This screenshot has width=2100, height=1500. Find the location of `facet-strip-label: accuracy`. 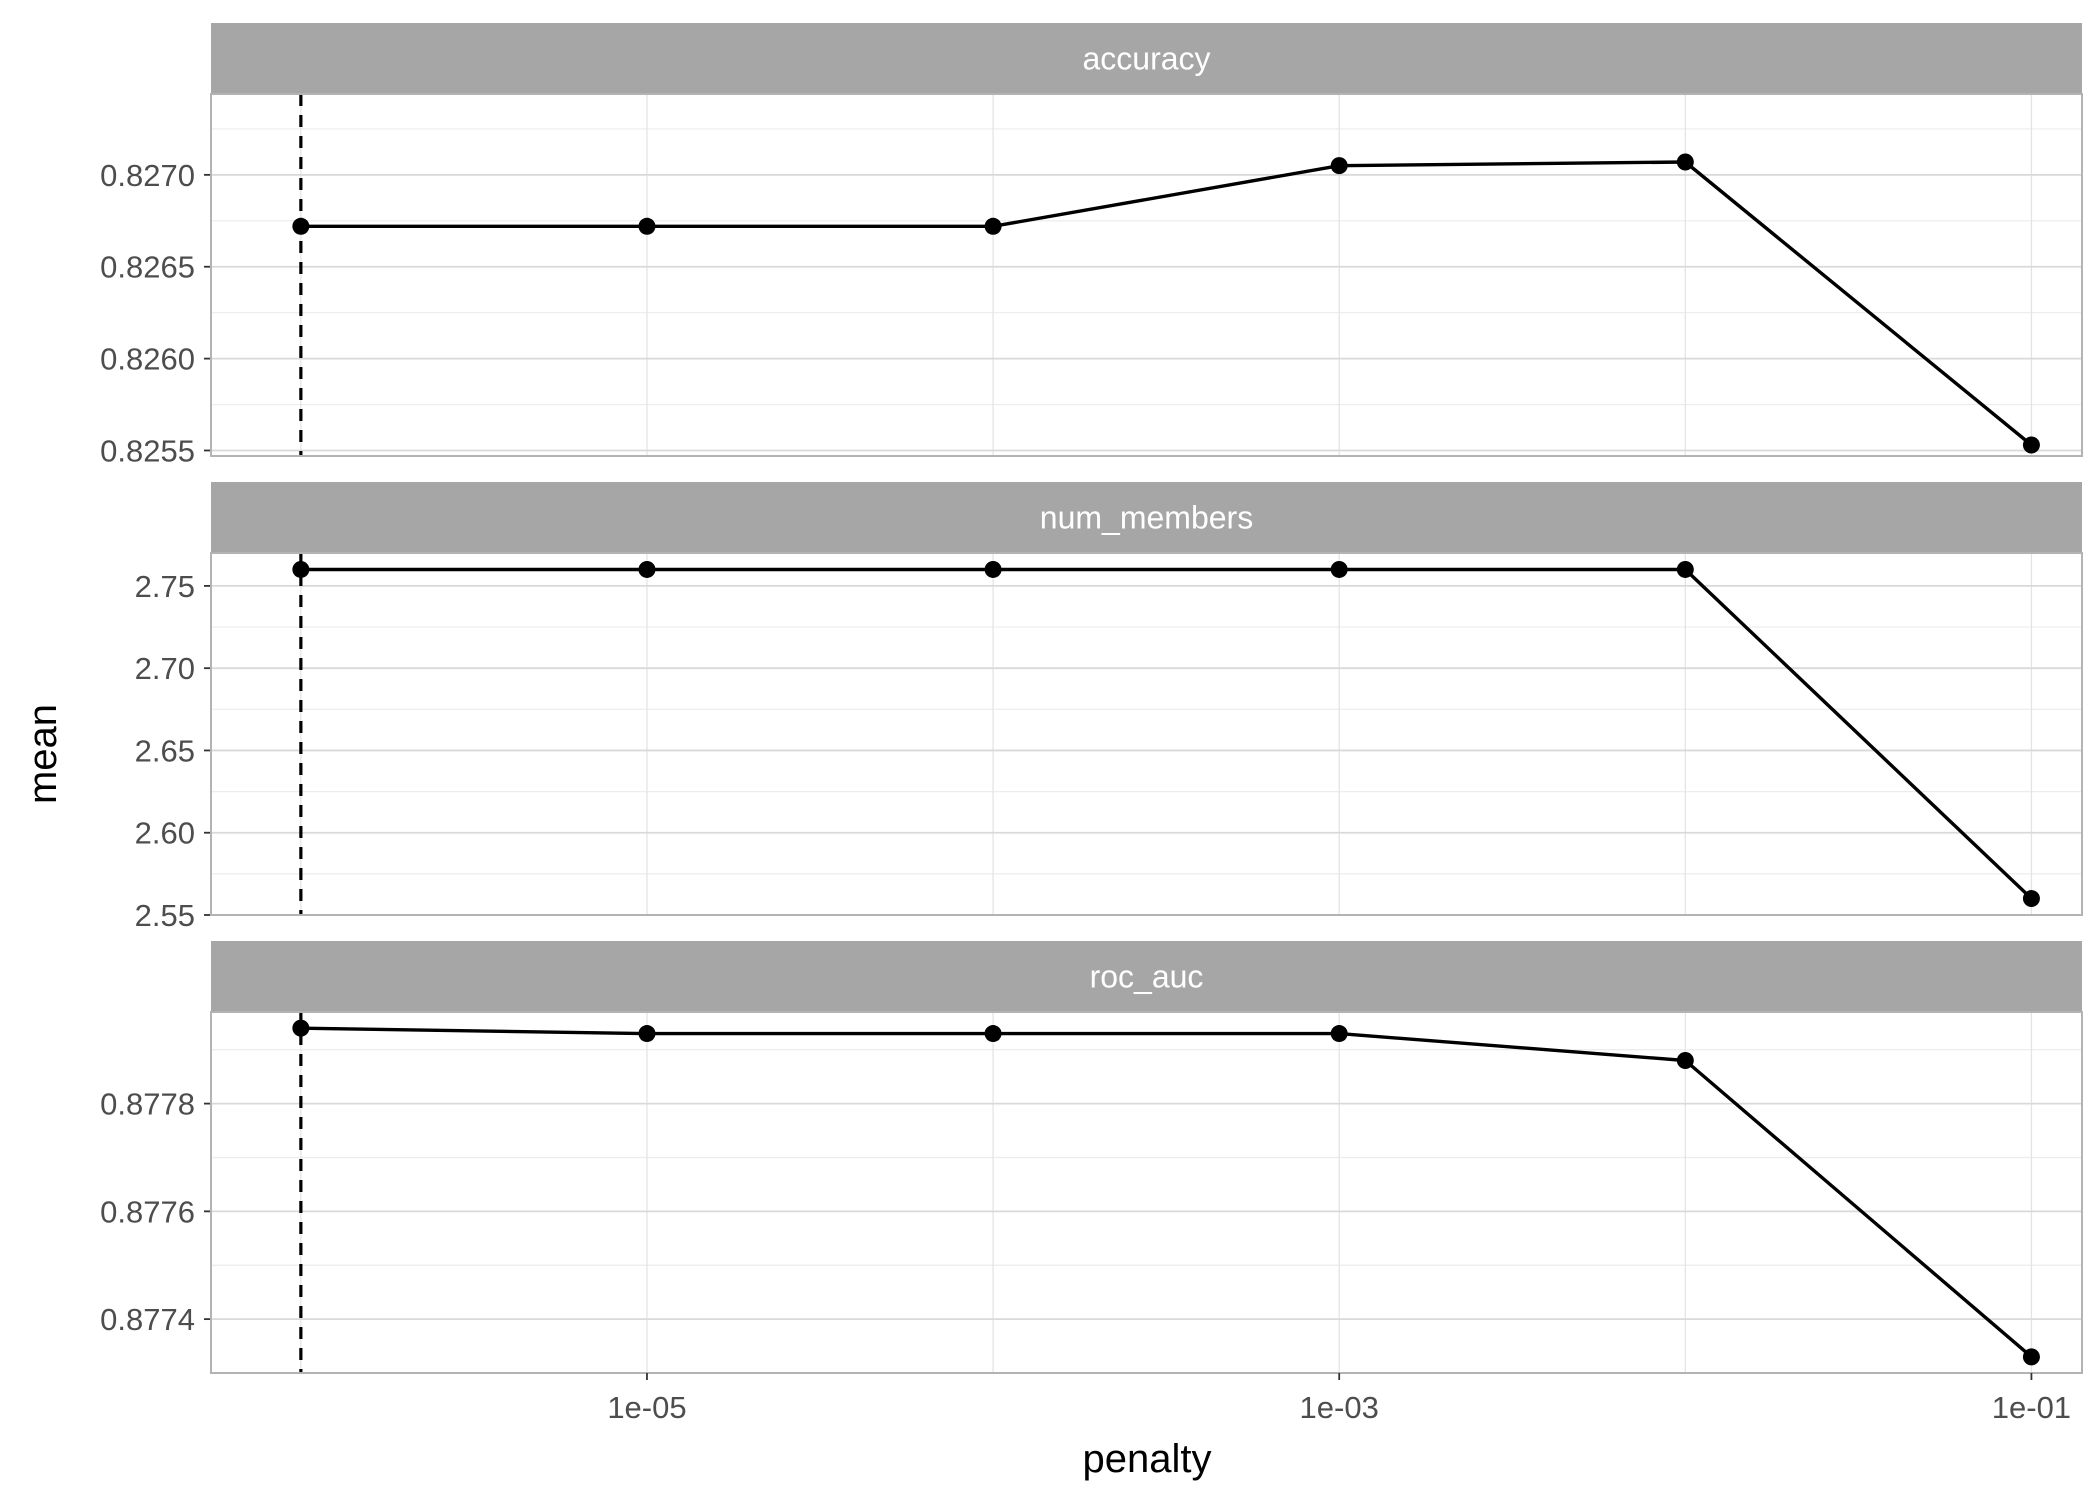

facet-strip-label: accuracy is located at coordinates (1146, 59).